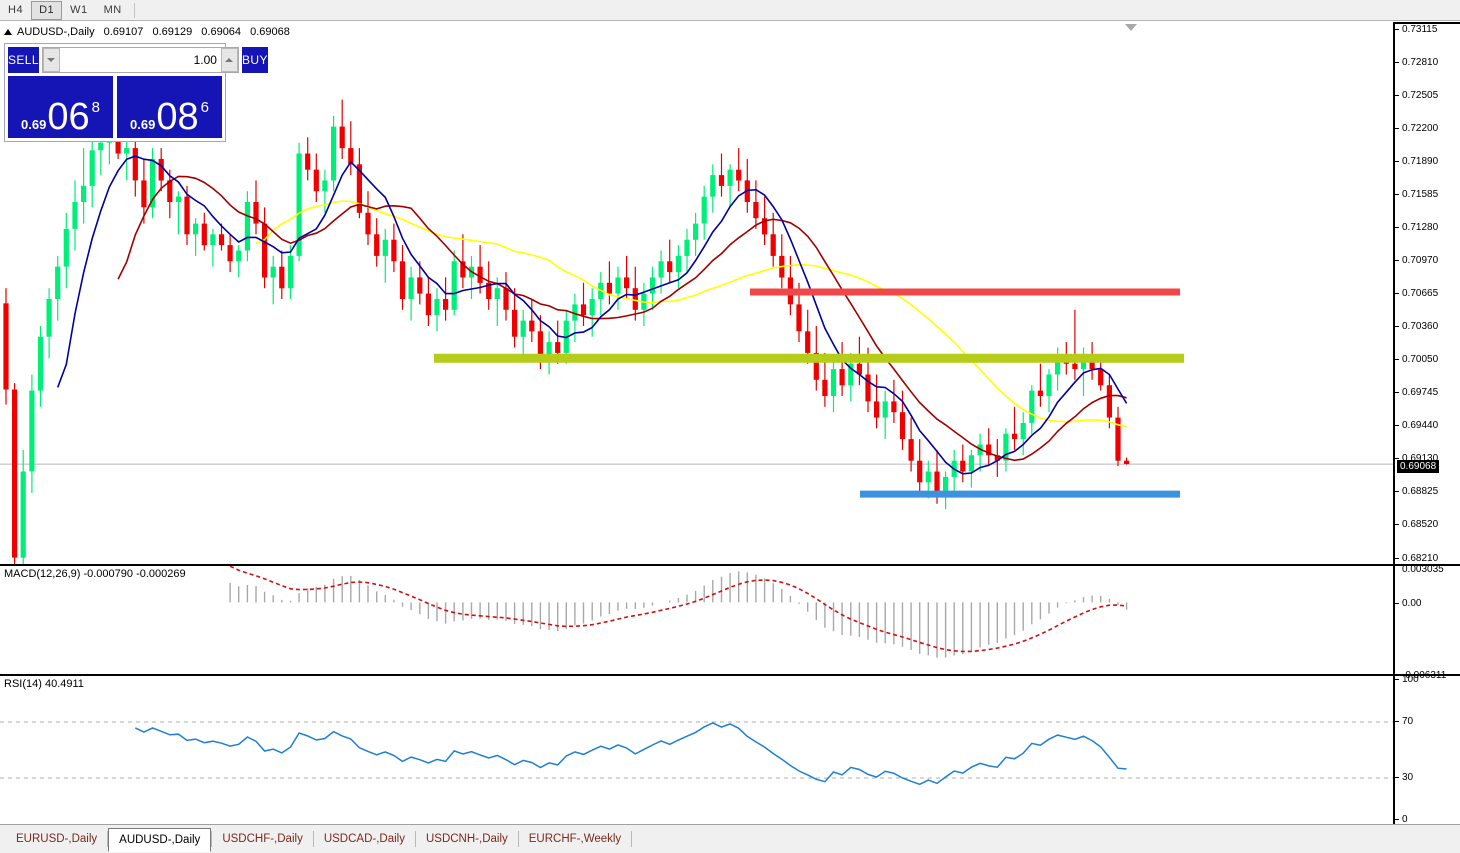 The image size is (1460, 853). I want to click on price-tick-label: 0.69745, so click(1420, 393).